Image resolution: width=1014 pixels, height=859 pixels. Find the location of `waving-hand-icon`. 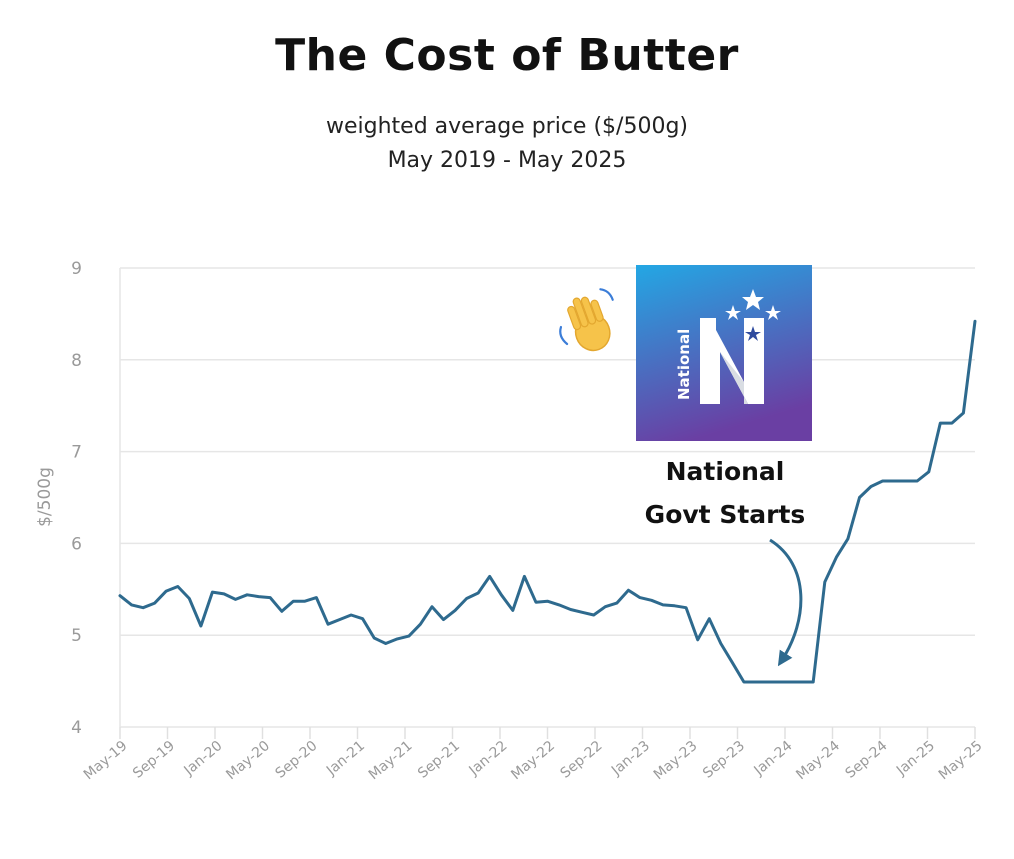

waving-hand-icon is located at coordinates (586, 320).